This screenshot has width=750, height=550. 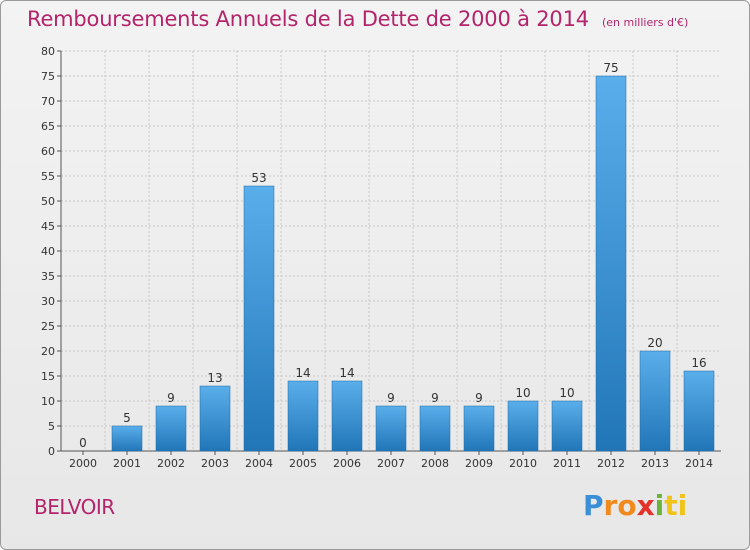 What do you see at coordinates (610, 68) in the screenshot?
I see `data-label: 75` at bounding box center [610, 68].